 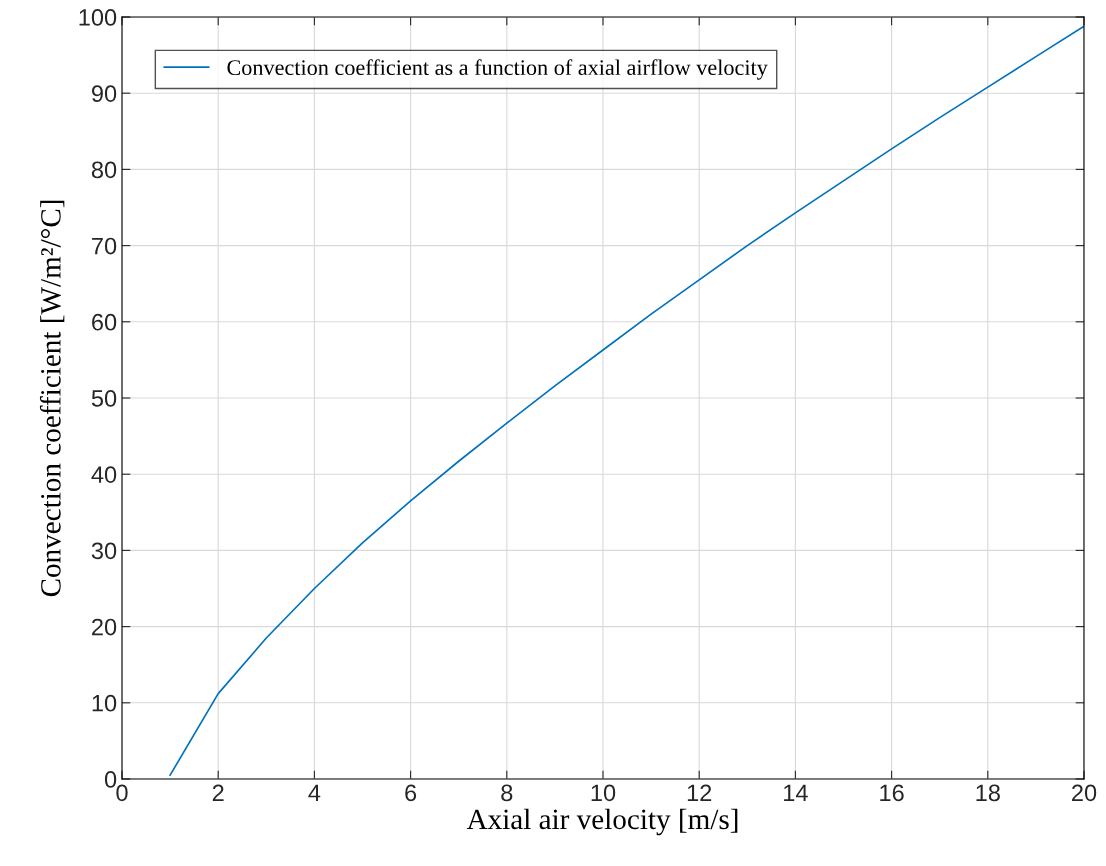 What do you see at coordinates (892, 793) in the screenshot?
I see `x-tick-label: 16` at bounding box center [892, 793].